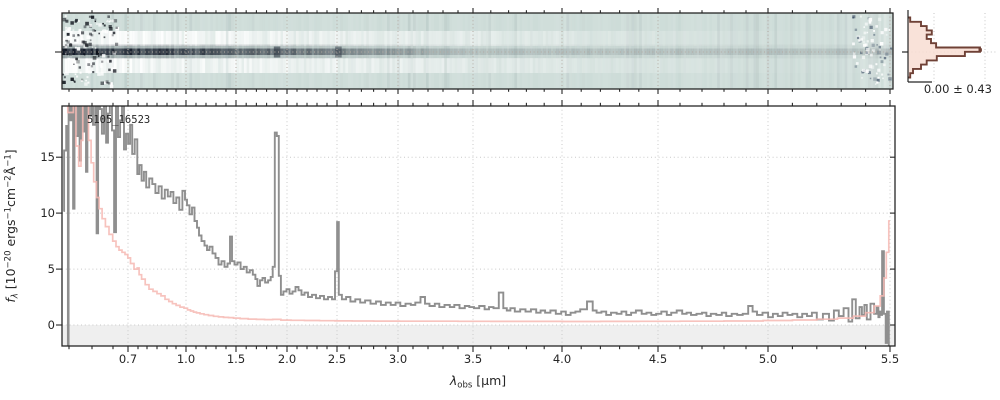  I want to click on x-tick-label: 2.5, so click(337, 359).